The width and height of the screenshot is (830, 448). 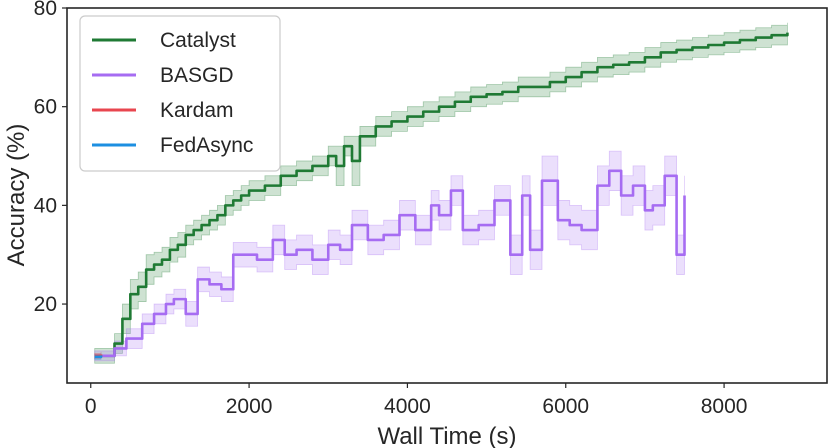 I want to click on x-tick-label: 2000, so click(x=249, y=406).